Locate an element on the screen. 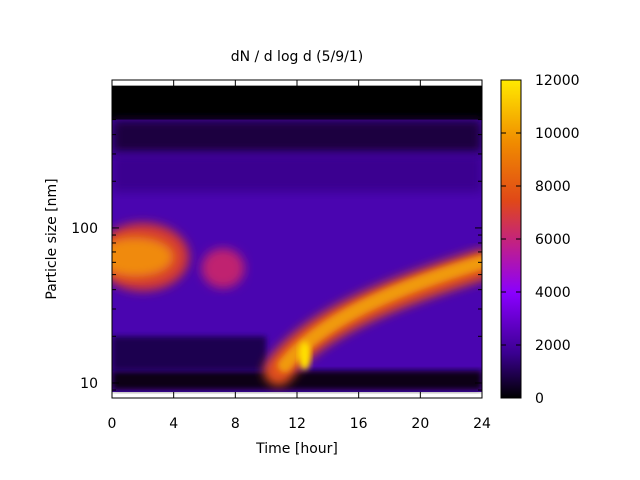 The width and height of the screenshot is (640, 480). colorbar-tick-label: 12000 is located at coordinates (557, 81).